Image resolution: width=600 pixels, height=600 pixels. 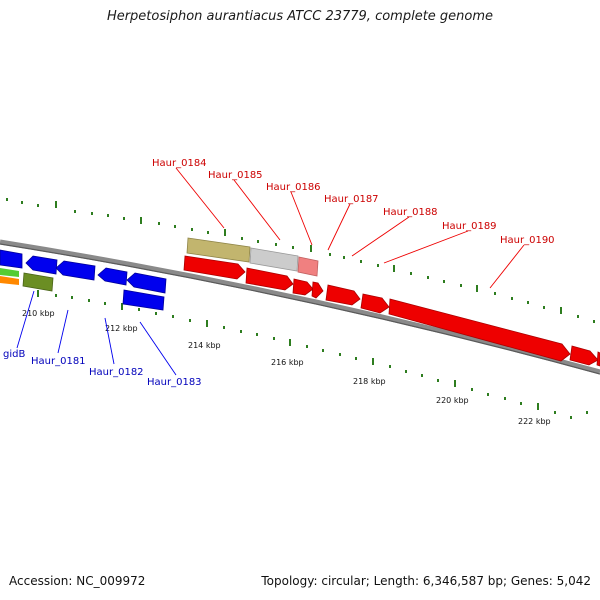 I want to click on gene-left-edge, so click(x=11, y=259).